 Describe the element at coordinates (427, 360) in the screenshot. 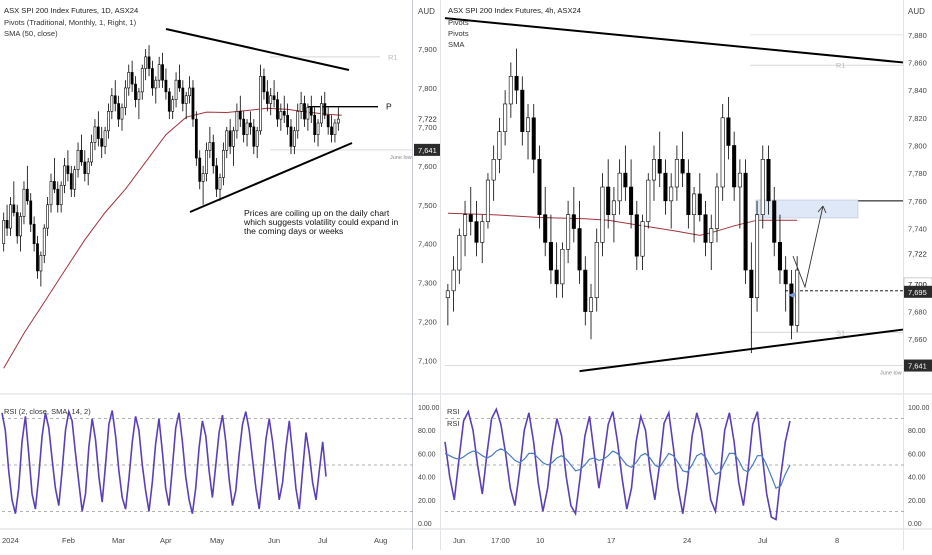

I see `daily-y-tick: 7,100` at that location.